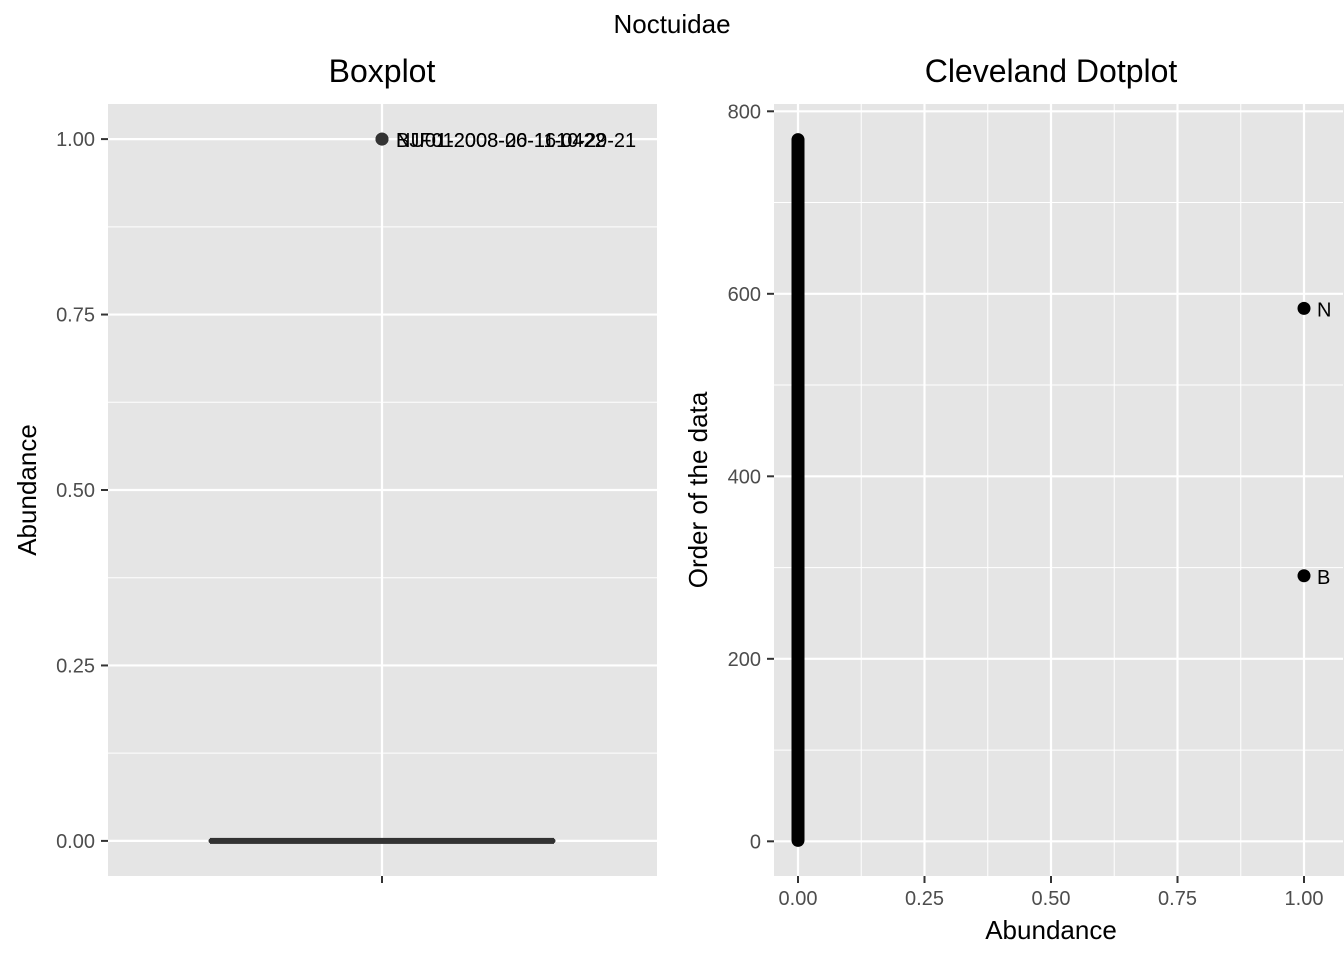  Describe the element at coordinates (501, 141) in the screenshot. I see `boxplot-outlier-label: NU01-2008-06-11-0422` at that location.